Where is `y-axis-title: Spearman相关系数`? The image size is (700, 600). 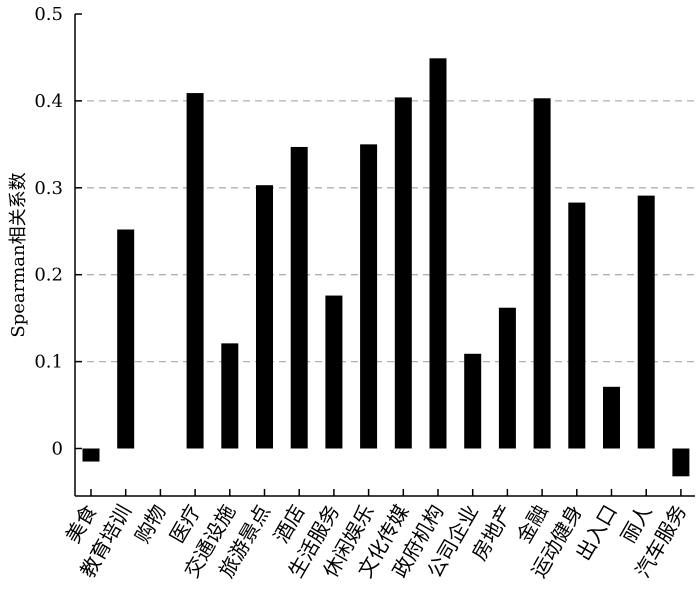 y-axis-title: Spearman相关系数 is located at coordinates (18, 254).